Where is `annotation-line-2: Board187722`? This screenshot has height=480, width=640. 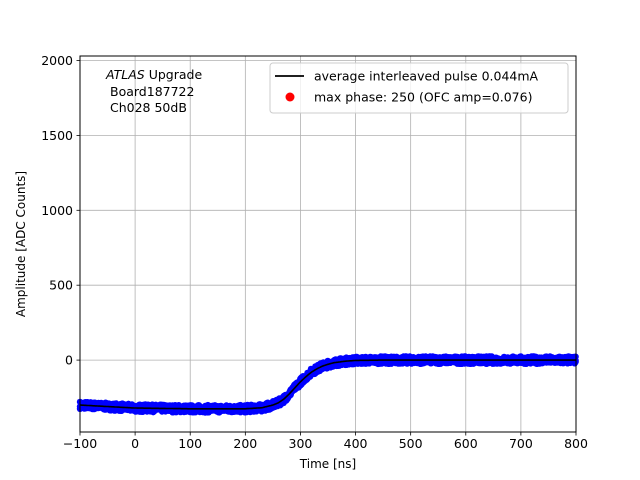
annotation-line-2: Board187722 is located at coordinates (152, 91).